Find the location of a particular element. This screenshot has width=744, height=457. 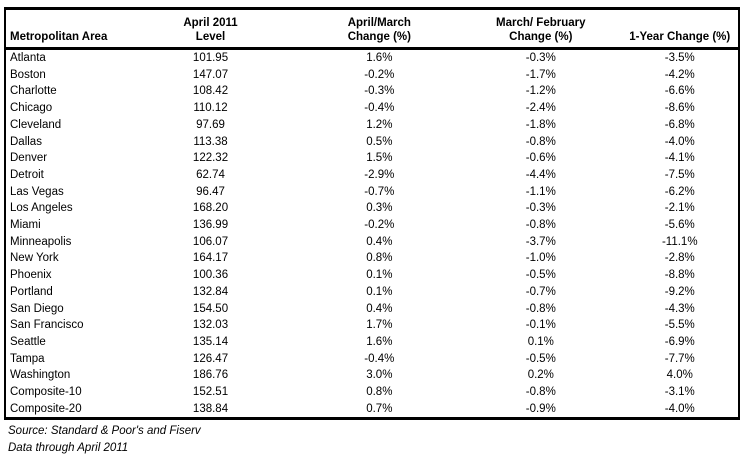

metro-area-cell: San Diego is located at coordinates (37, 308).